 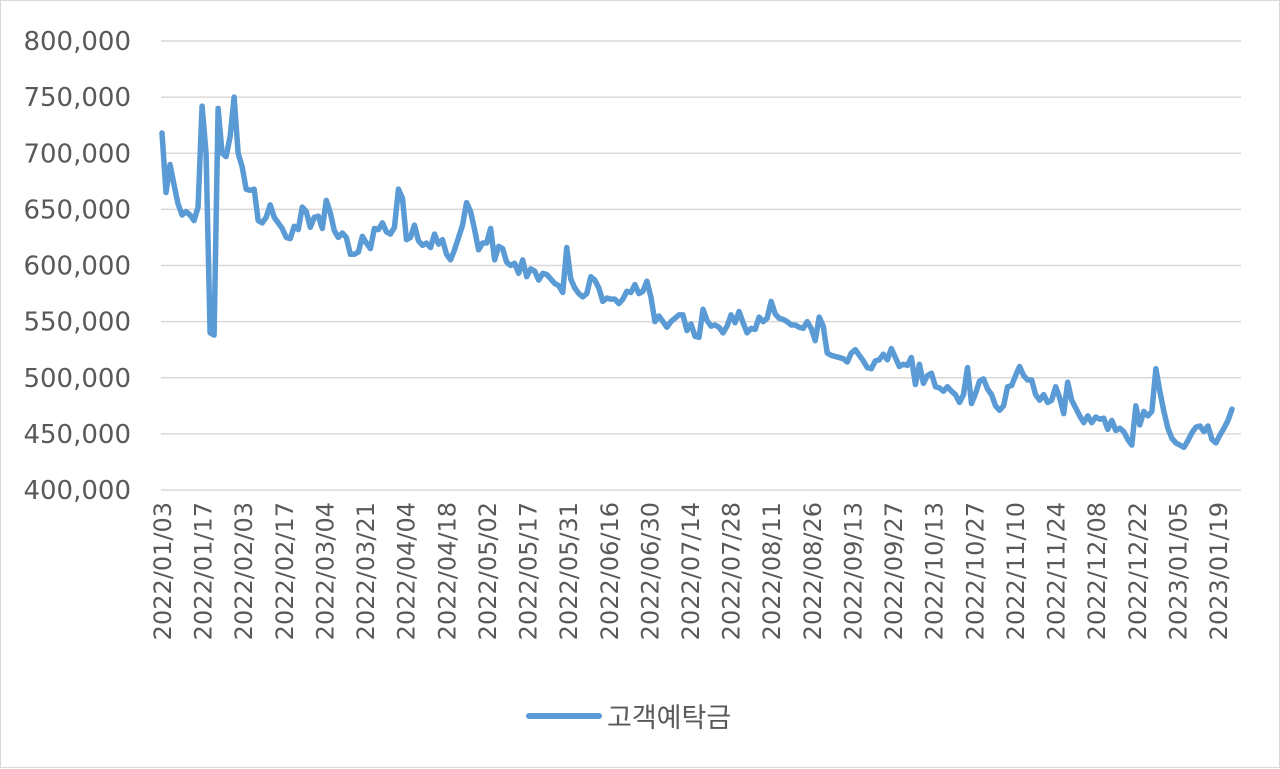 I want to click on x-tick-label: 2022/10/13, so click(x=935, y=571).